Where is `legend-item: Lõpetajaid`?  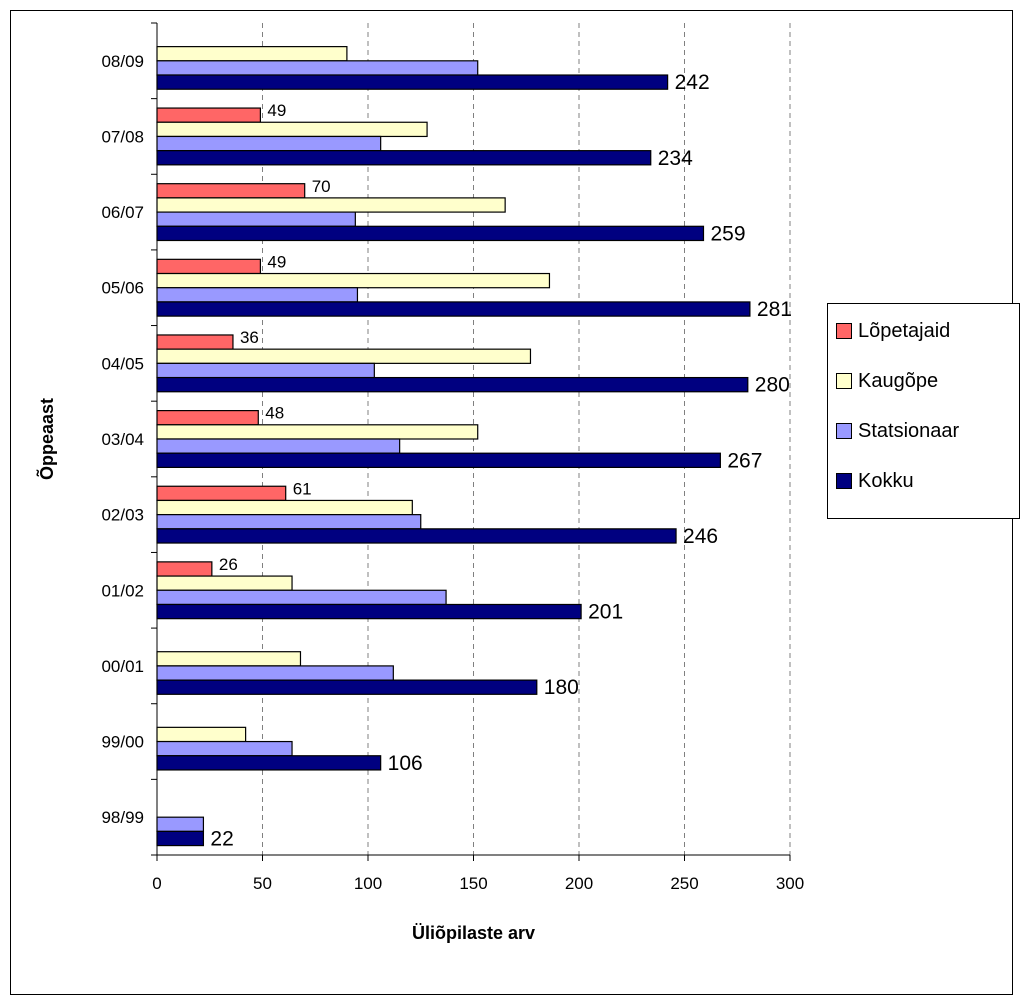 legend-item: Lõpetajaid is located at coordinates (893, 331).